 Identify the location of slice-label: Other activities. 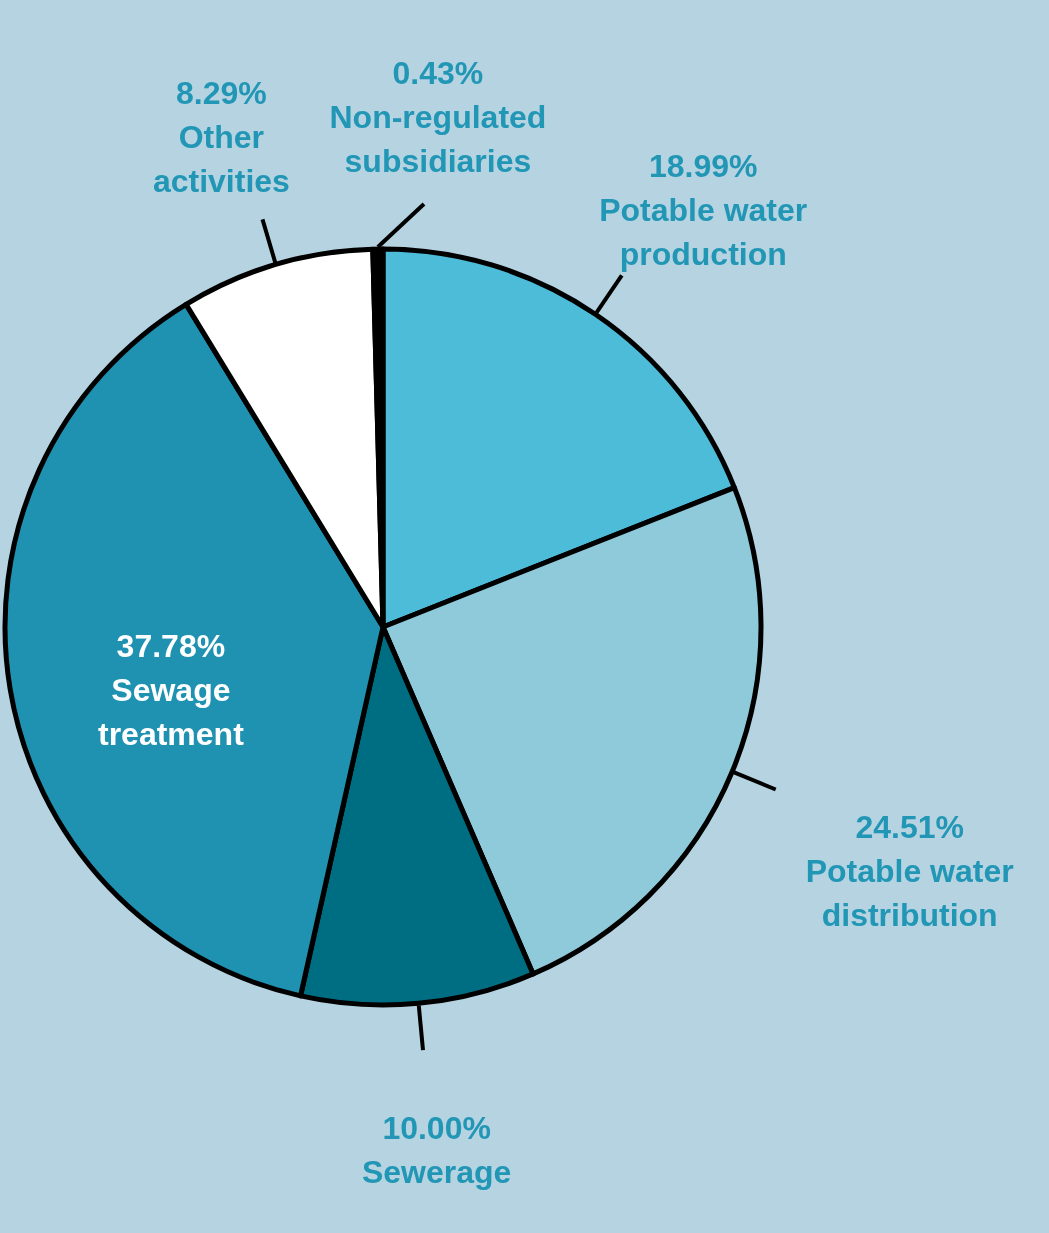
(221, 158).